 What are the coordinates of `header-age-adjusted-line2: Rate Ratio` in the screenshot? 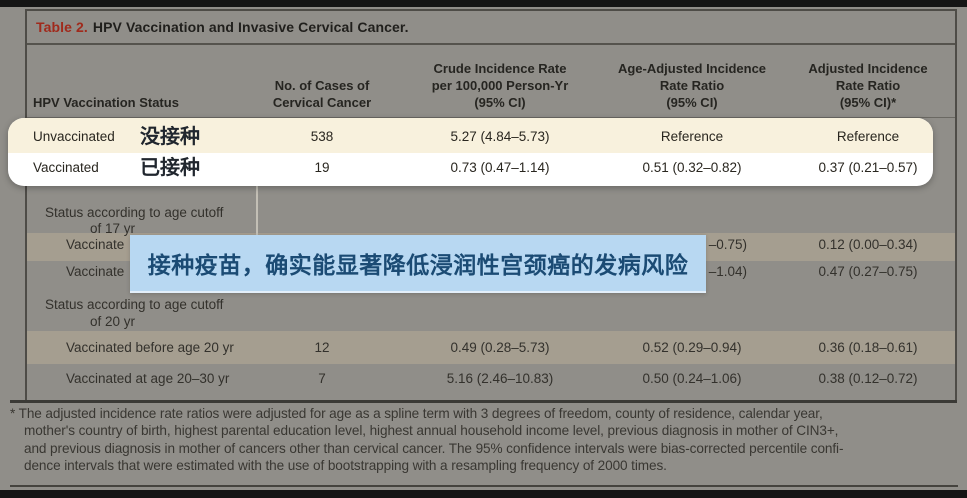 It's located at (692, 85).